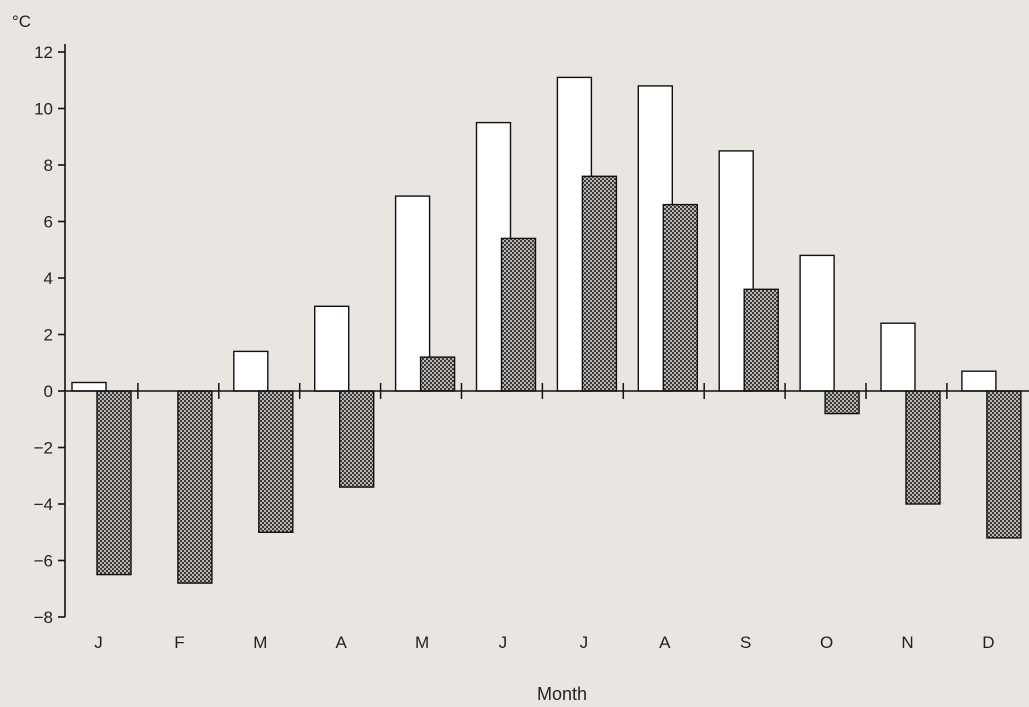 The image size is (1029, 707). What do you see at coordinates (21, 21) in the screenshot?
I see `y-axis-unit-label: °C` at bounding box center [21, 21].